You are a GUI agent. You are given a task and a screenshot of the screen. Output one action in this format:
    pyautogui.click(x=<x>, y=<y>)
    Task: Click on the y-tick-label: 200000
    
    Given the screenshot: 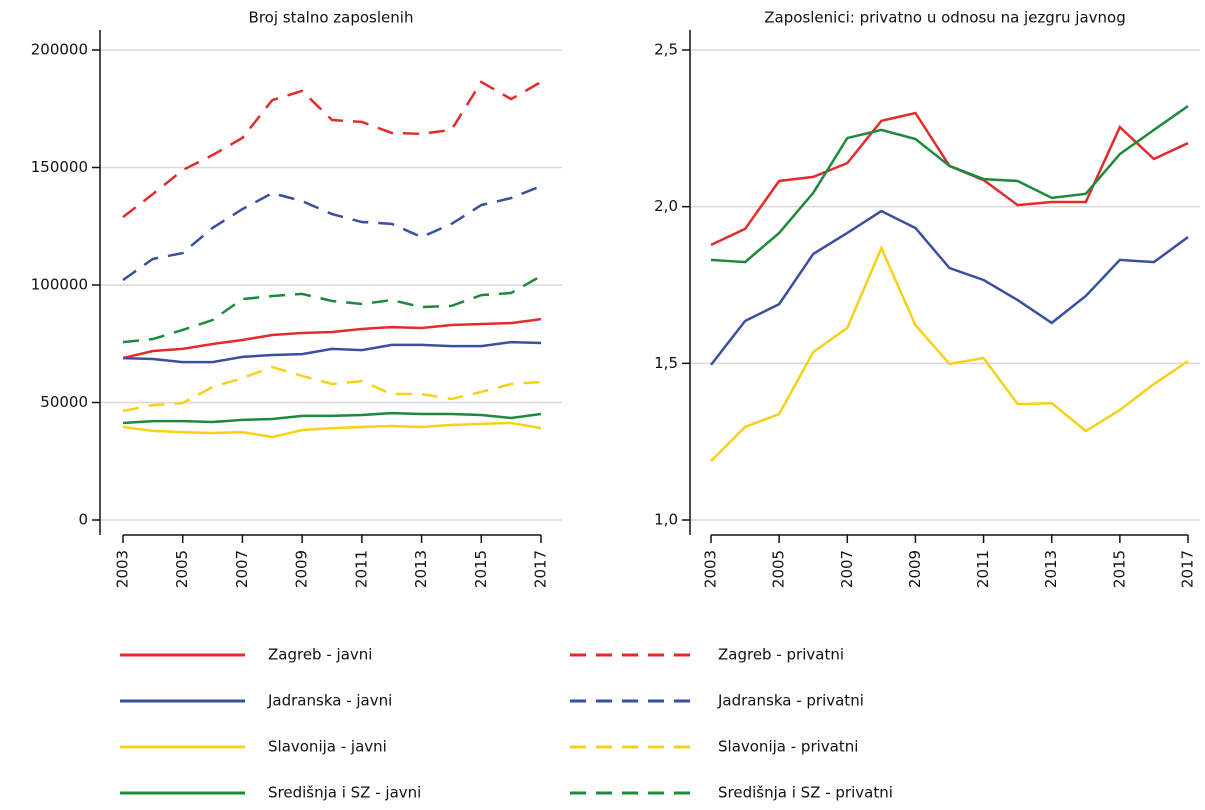 What is the action you would take?
    pyautogui.click(x=59, y=50)
    